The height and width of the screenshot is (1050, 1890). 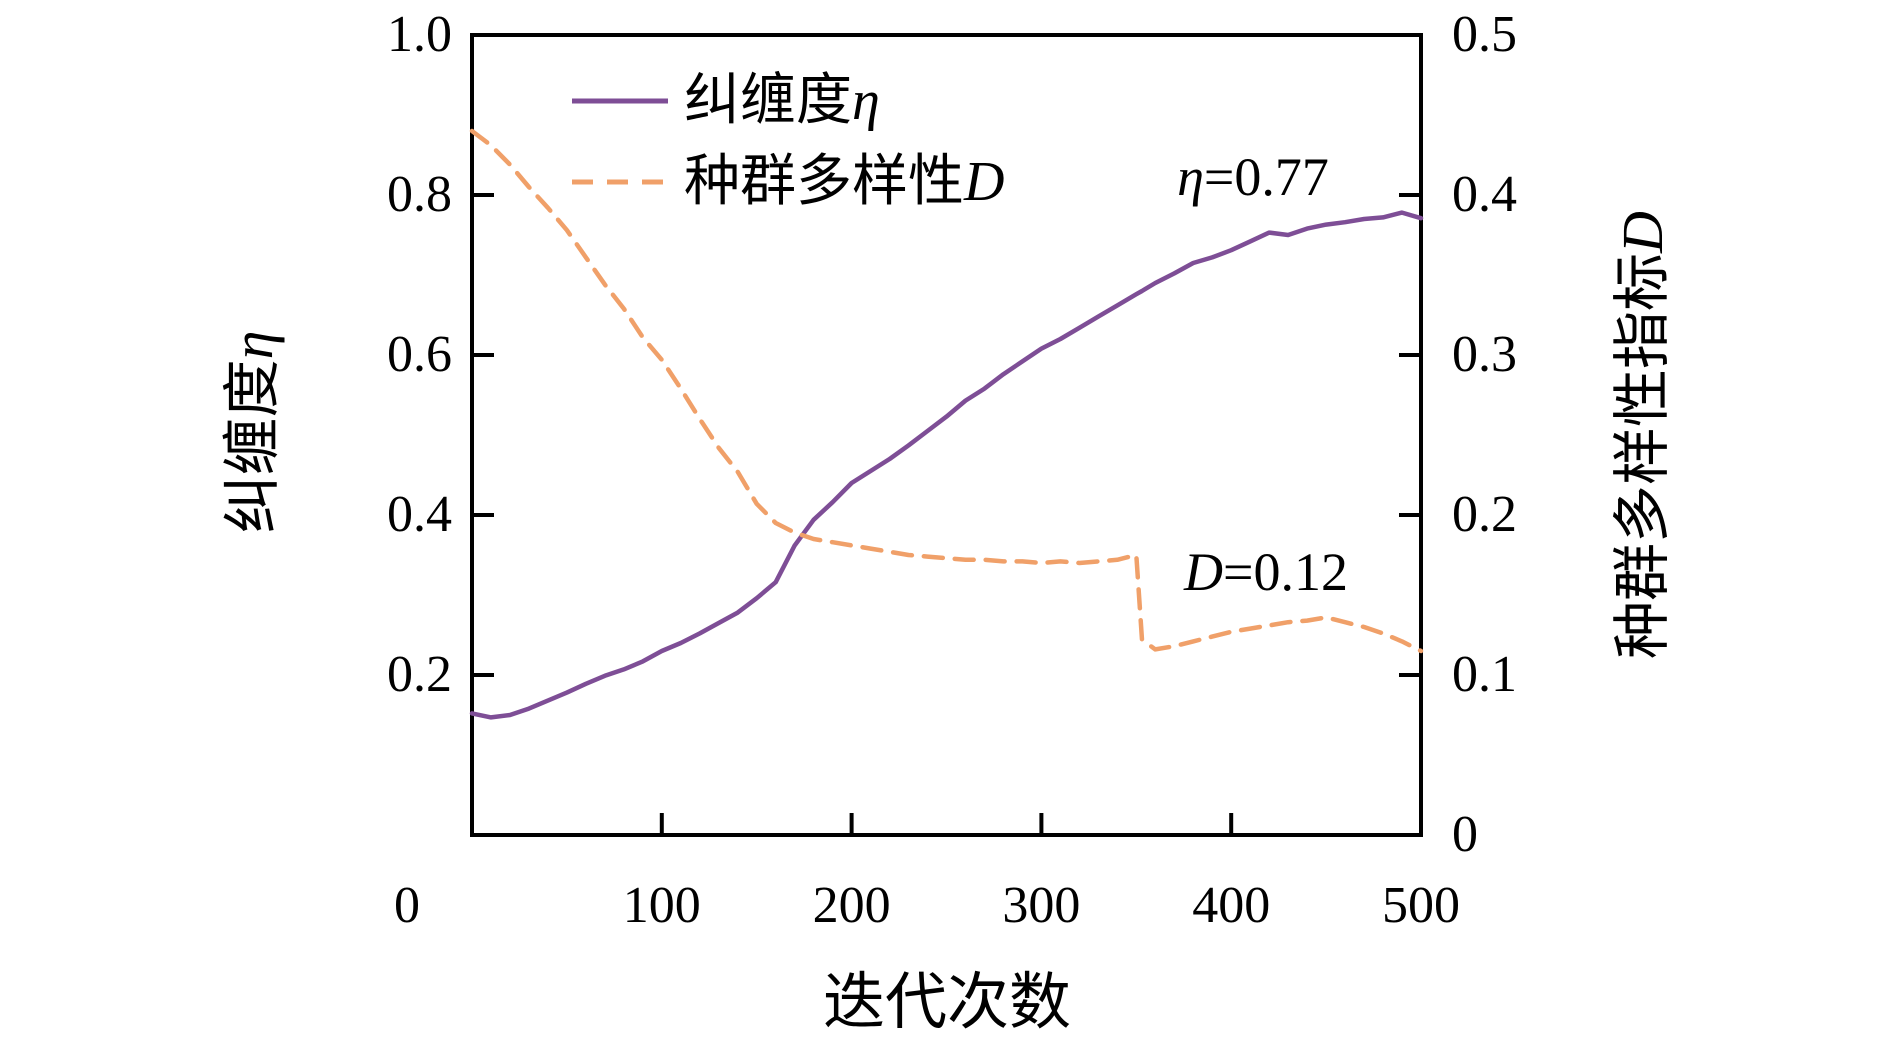 I want to click on x-tick-label: 300, so click(x=1041, y=905).